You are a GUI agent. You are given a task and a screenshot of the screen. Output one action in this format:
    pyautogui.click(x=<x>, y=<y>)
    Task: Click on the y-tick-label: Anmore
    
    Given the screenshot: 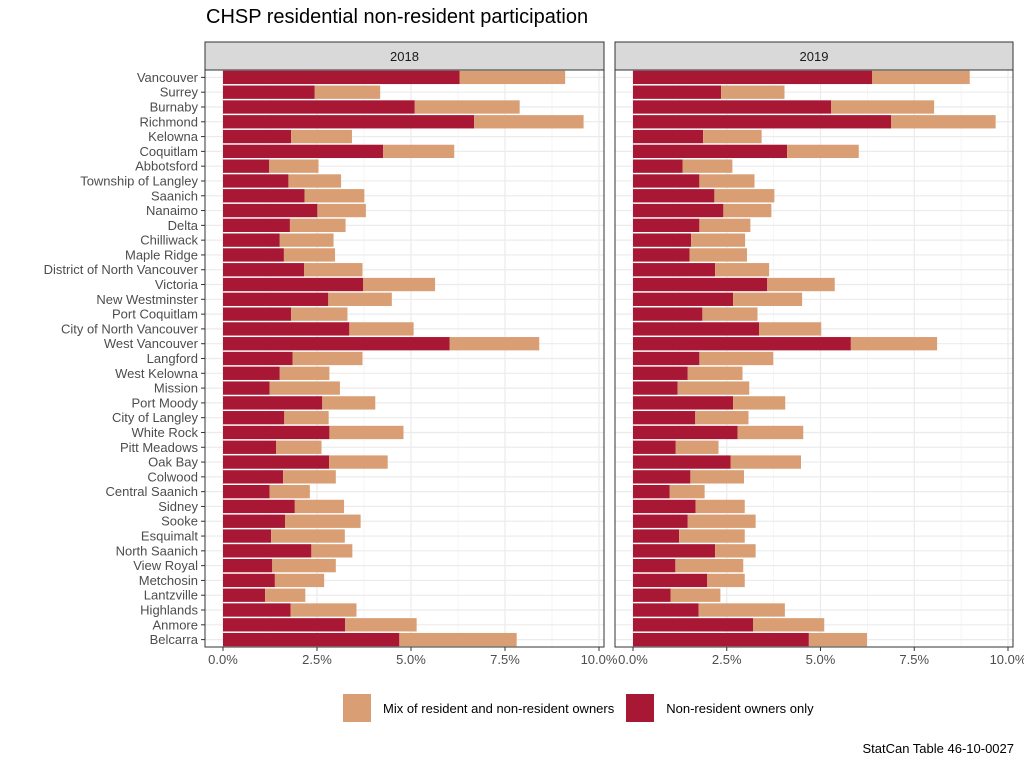 What is the action you would take?
    pyautogui.click(x=175, y=624)
    